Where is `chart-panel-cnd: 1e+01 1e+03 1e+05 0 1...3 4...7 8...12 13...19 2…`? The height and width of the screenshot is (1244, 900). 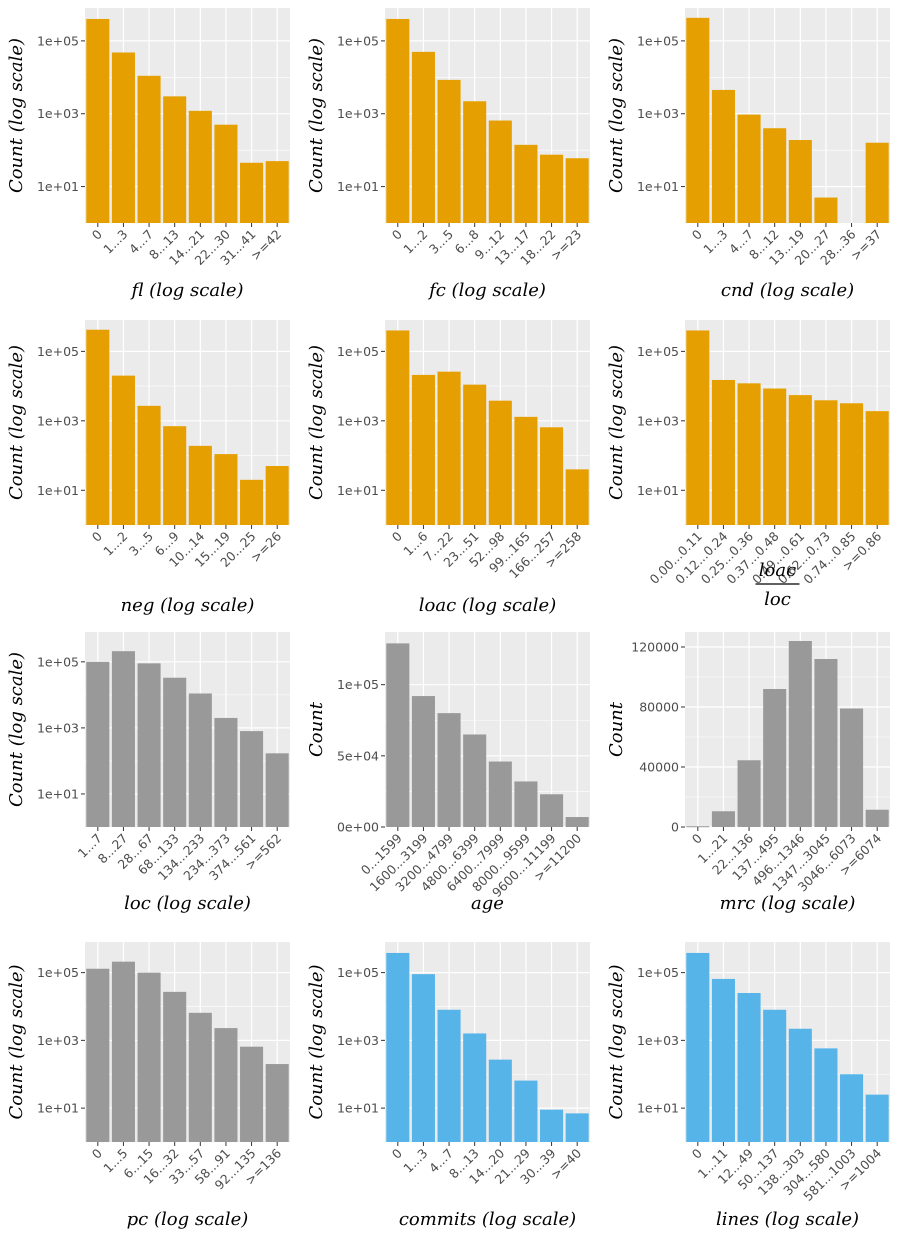
chart-panel-cnd: 1e+01 1e+03 1e+05 0 1...3 4...7 8...12 13...19 2… is located at coordinates (750, 155).